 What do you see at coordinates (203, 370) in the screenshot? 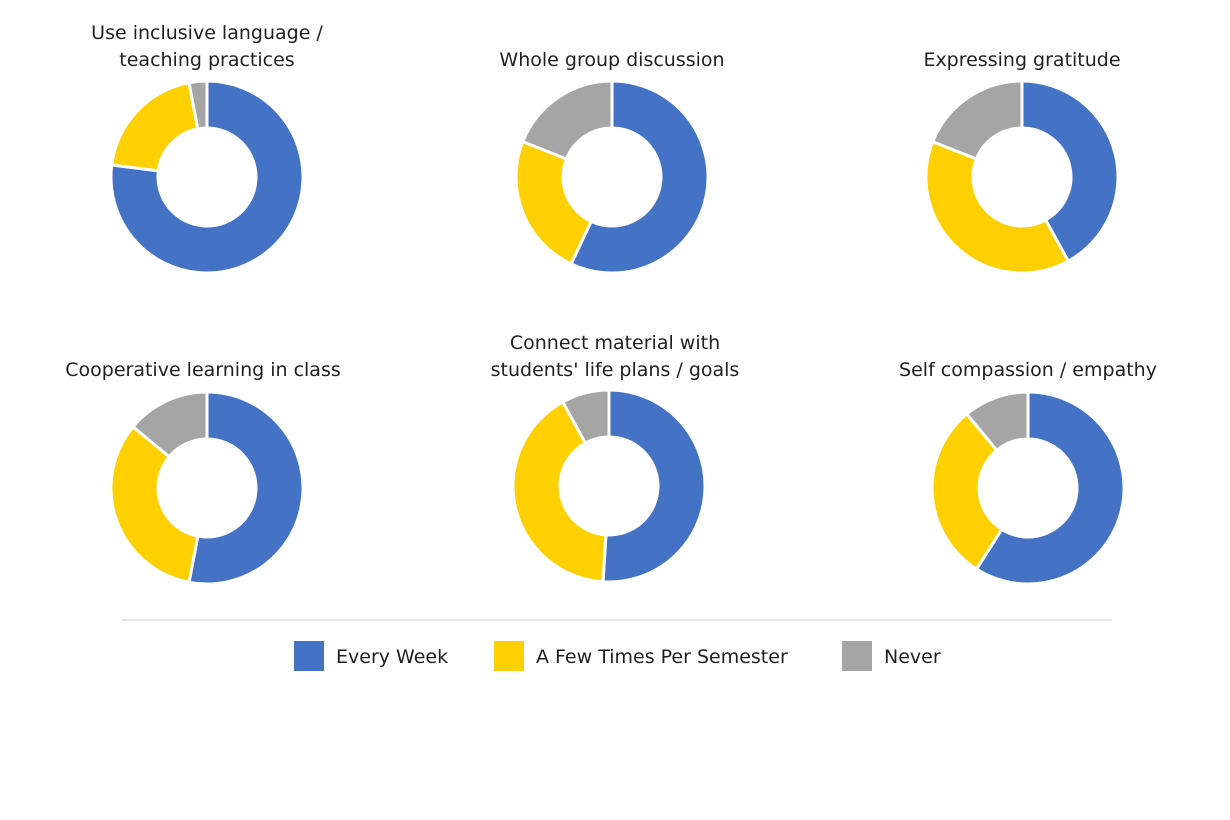
I see `chart-title-line: Cooperative learning in class` at bounding box center [203, 370].